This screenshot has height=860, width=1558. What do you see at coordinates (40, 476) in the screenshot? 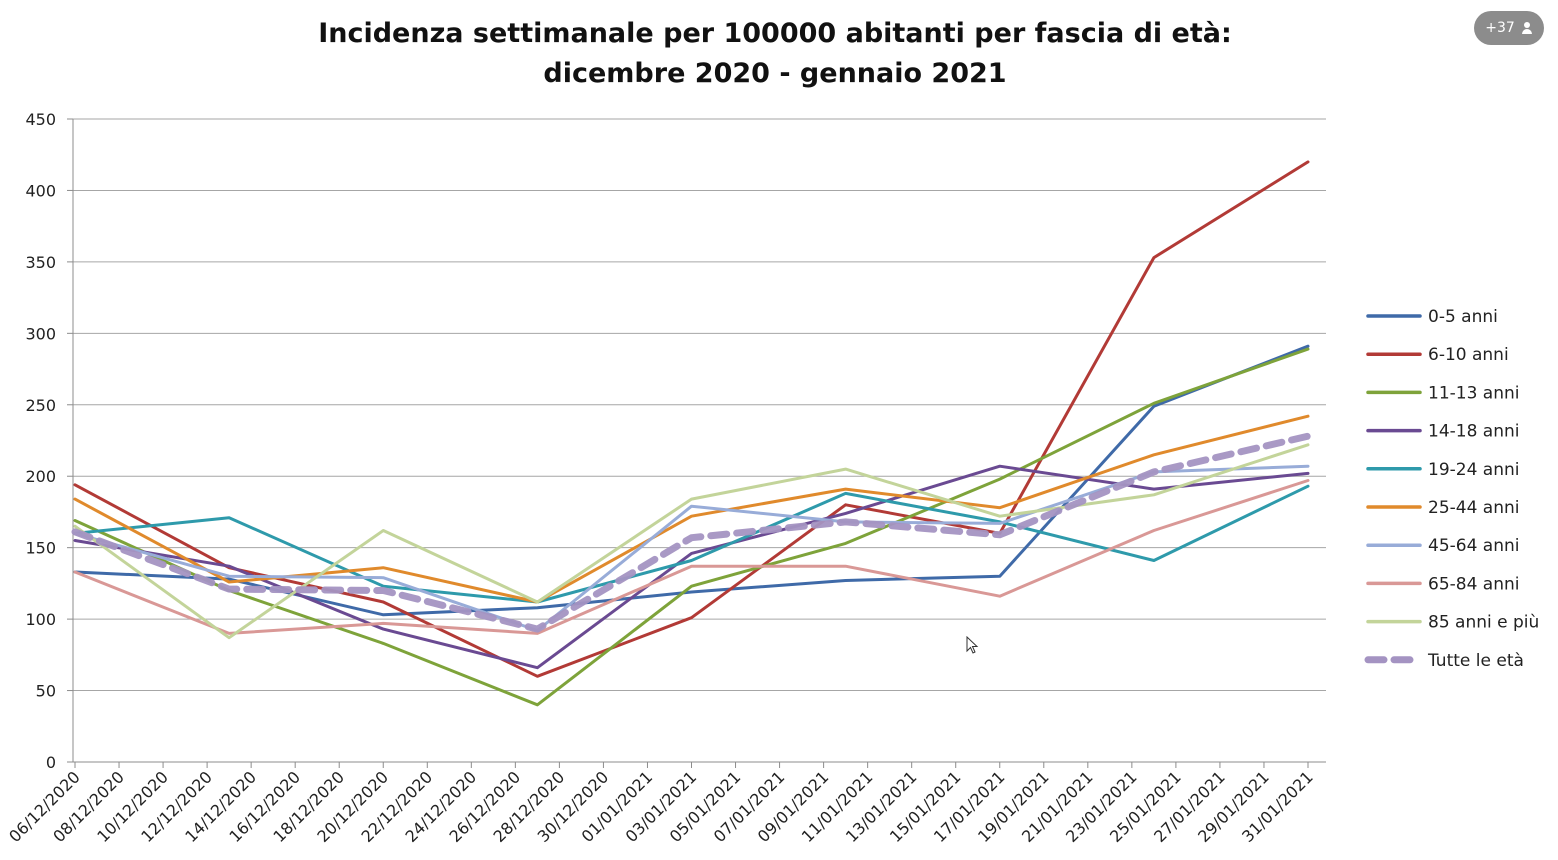
I see `y-tick-label: 200` at bounding box center [40, 476].